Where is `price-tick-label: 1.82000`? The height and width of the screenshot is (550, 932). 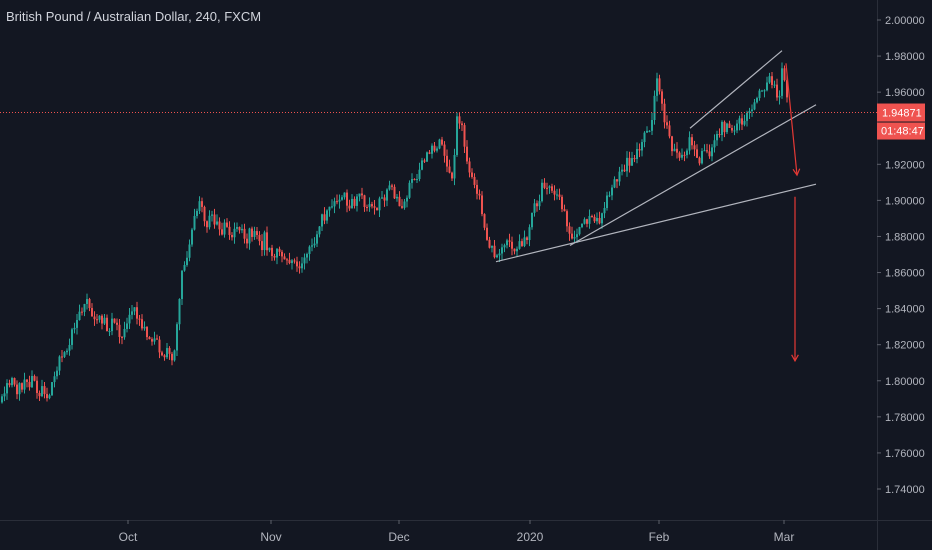
price-tick-label: 1.82000 is located at coordinates (905, 346).